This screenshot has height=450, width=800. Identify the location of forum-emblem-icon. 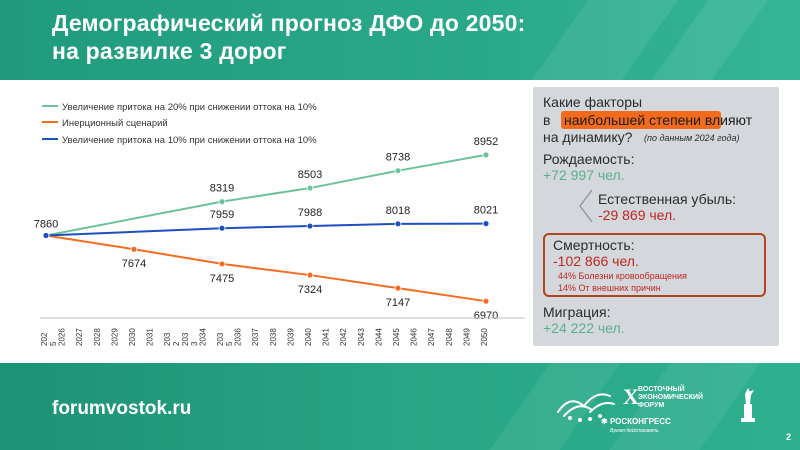
(586, 407).